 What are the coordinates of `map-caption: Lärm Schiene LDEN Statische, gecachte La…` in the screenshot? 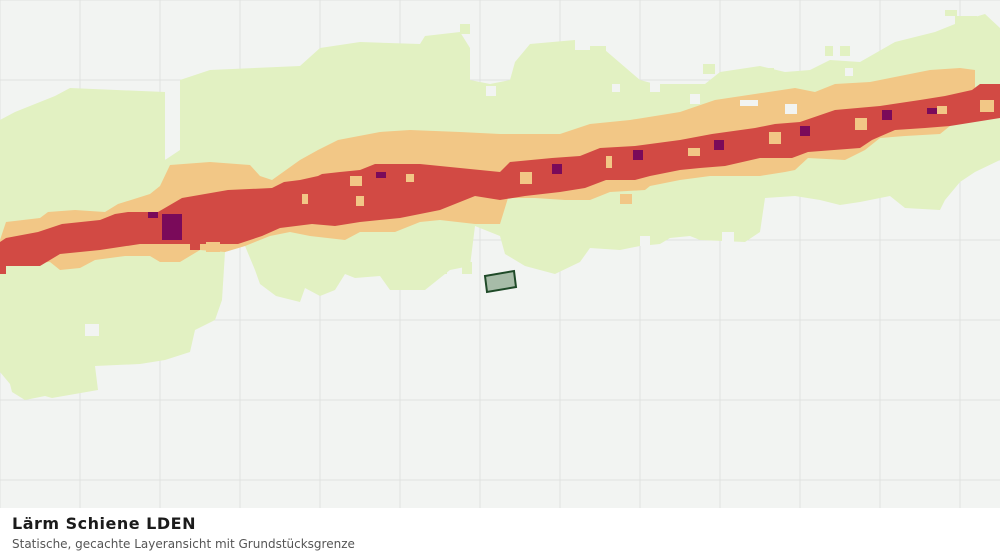 It's located at (500, 534).